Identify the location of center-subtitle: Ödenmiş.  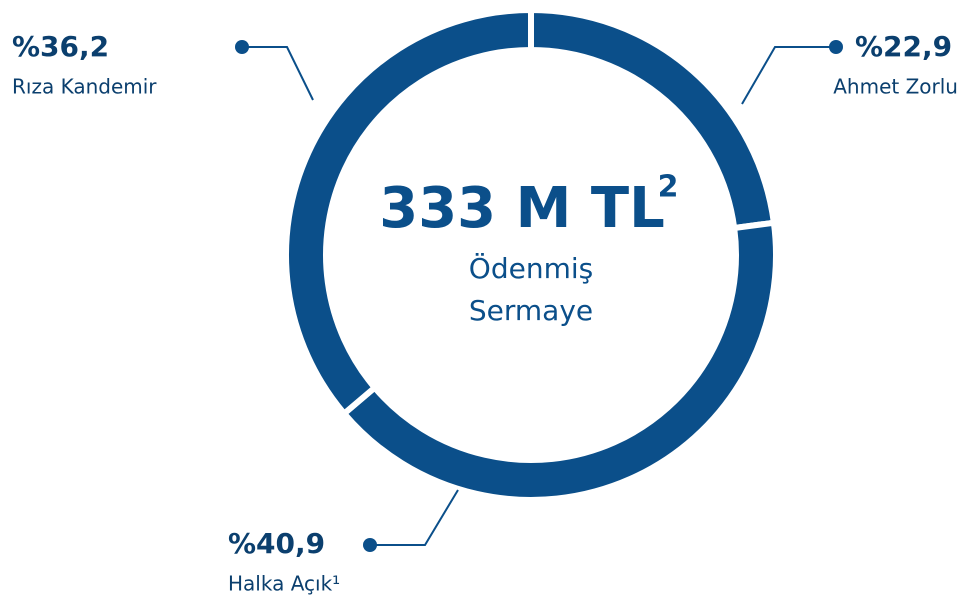
(531, 268).